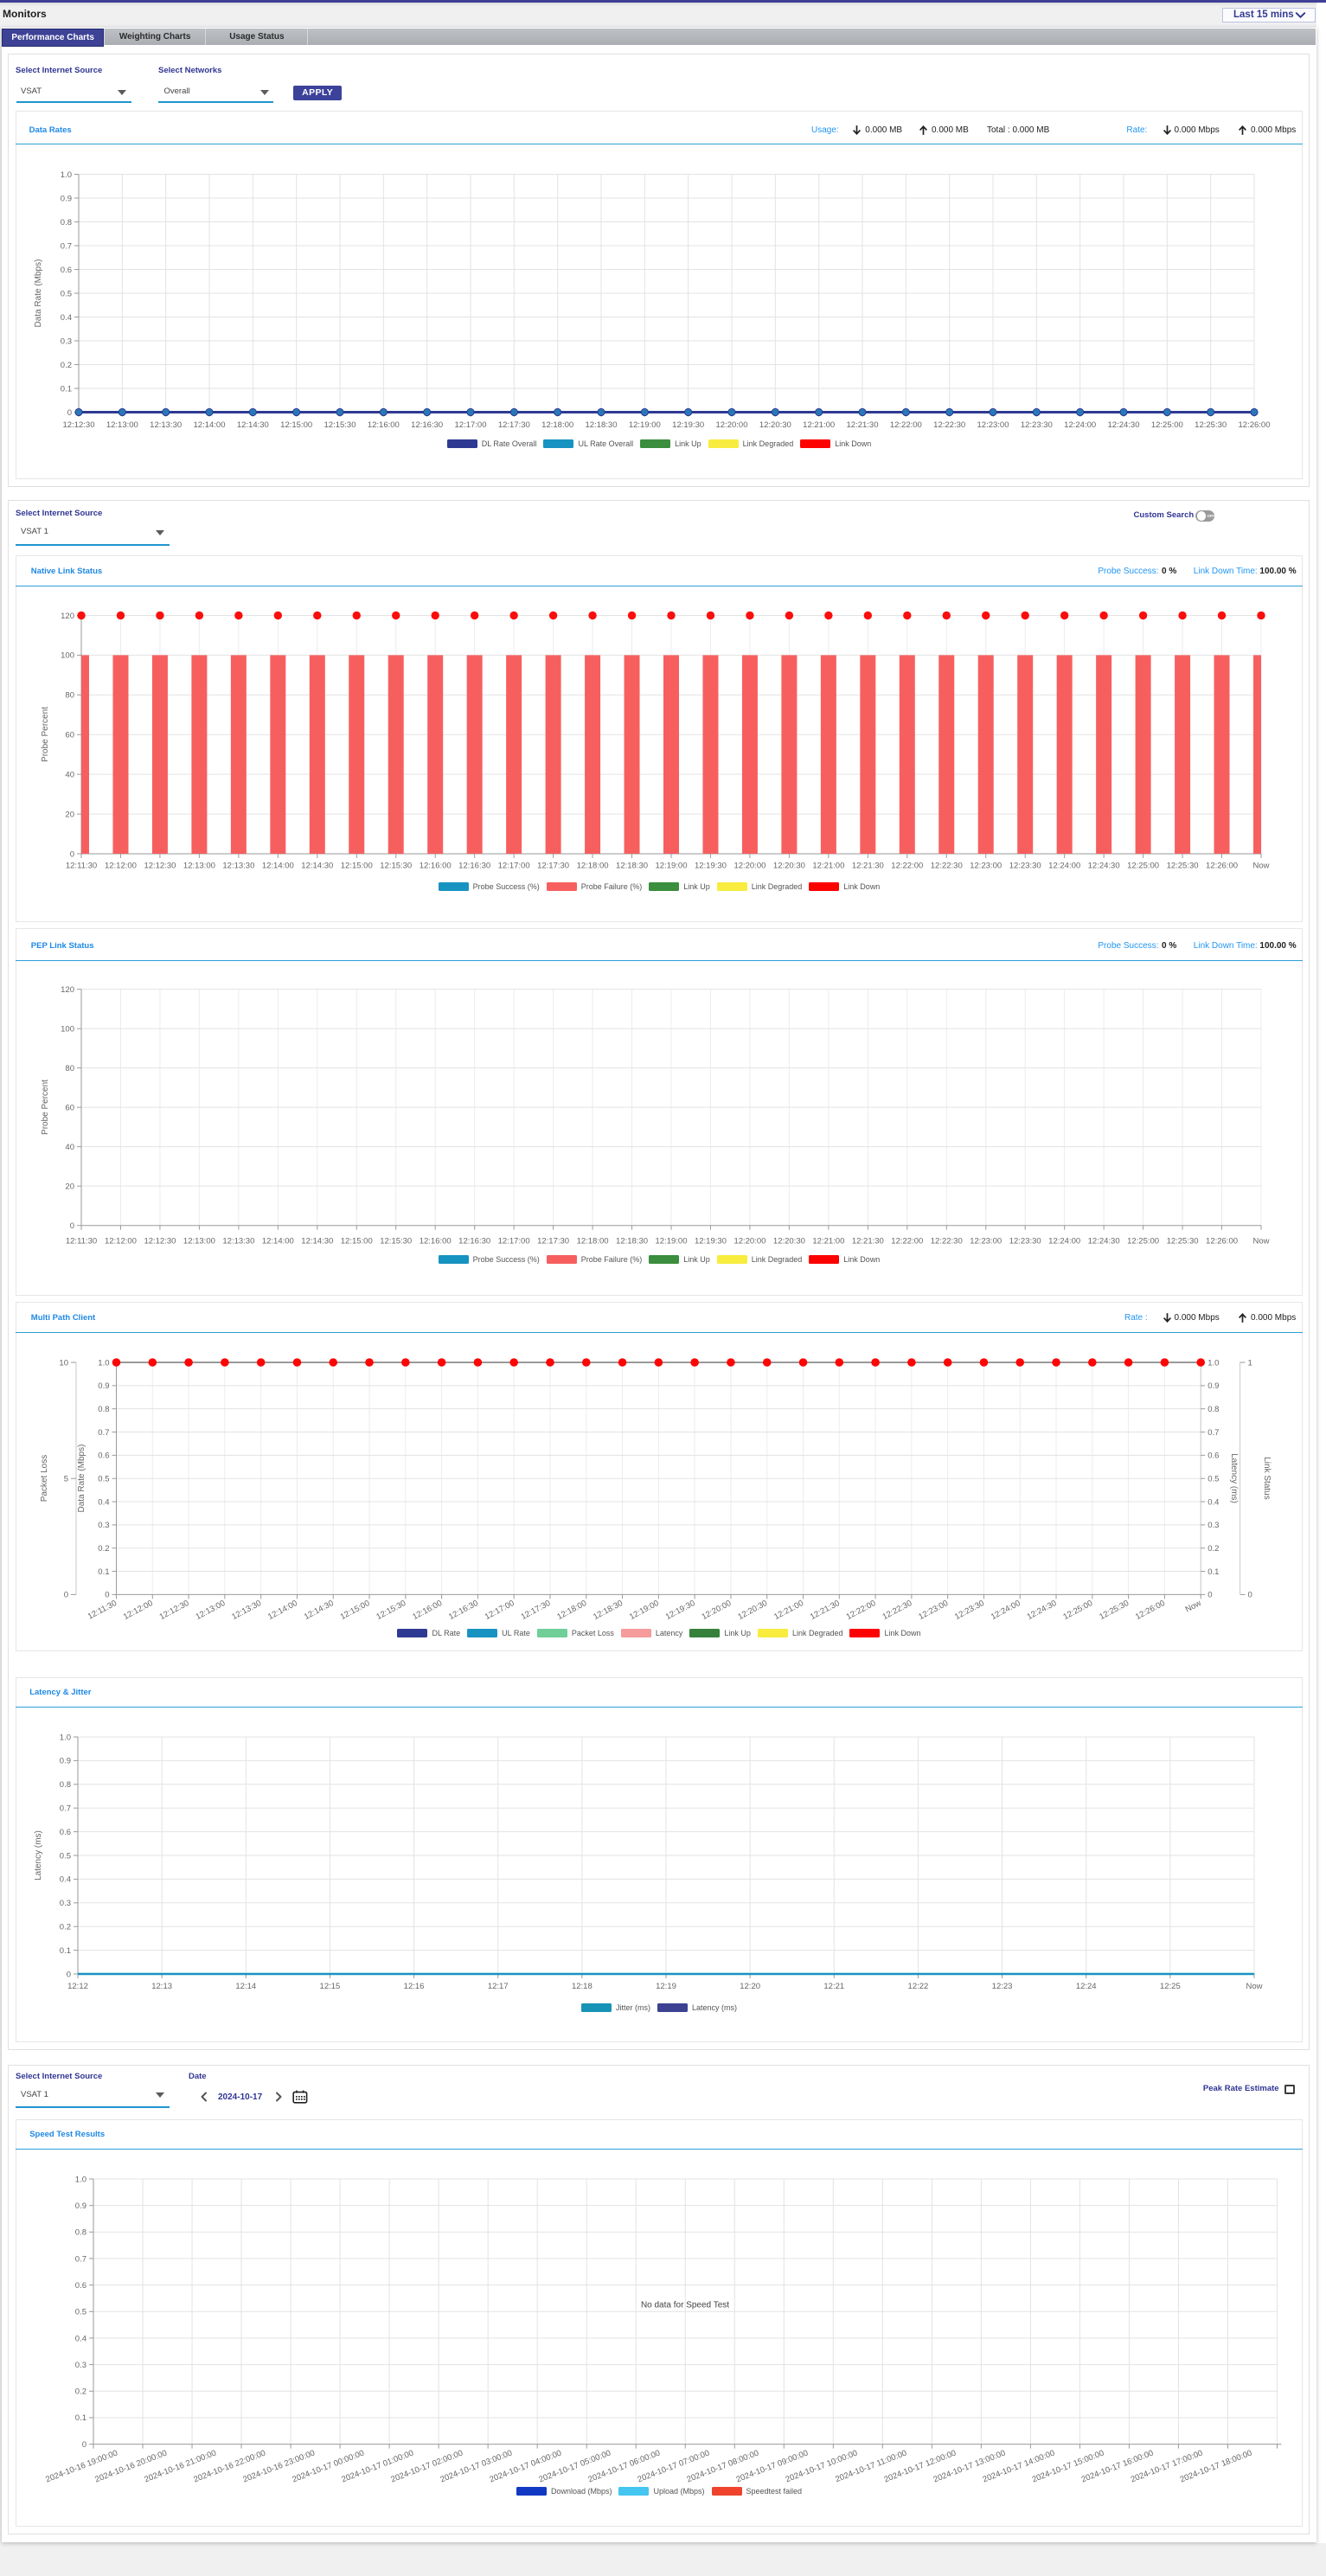 The image size is (1326, 2576). Describe the element at coordinates (174, 1610) in the screenshot. I see `svg-text: 12:12:30` at that location.